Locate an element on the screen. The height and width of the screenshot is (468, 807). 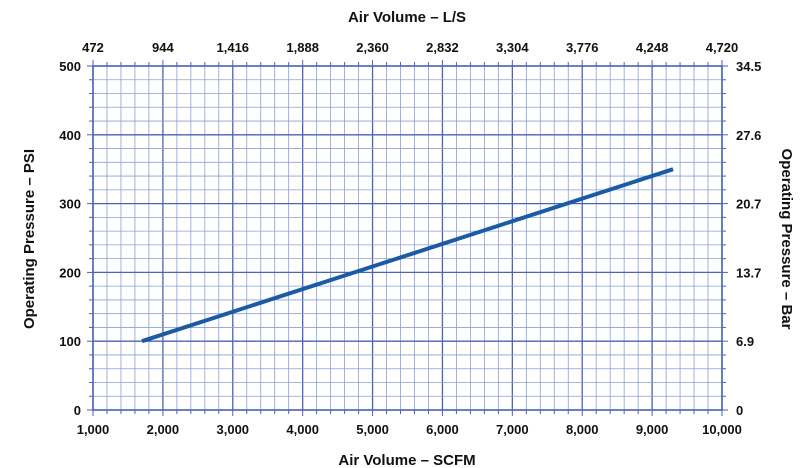
y-tick-label: 300 is located at coordinates (70, 204).